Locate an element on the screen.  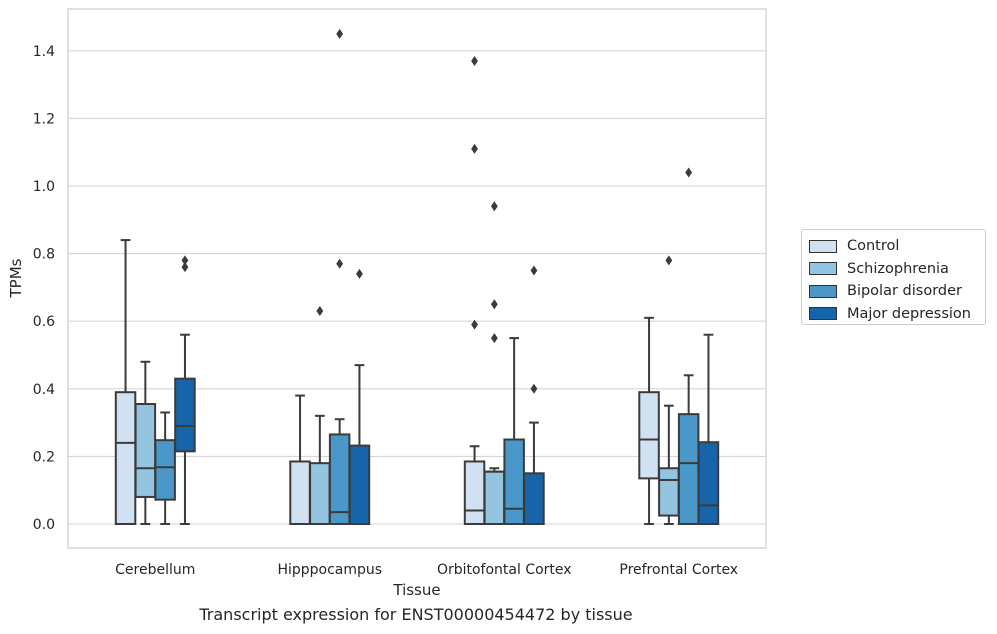
legend-item: Major depression is located at coordinates (897, 314).